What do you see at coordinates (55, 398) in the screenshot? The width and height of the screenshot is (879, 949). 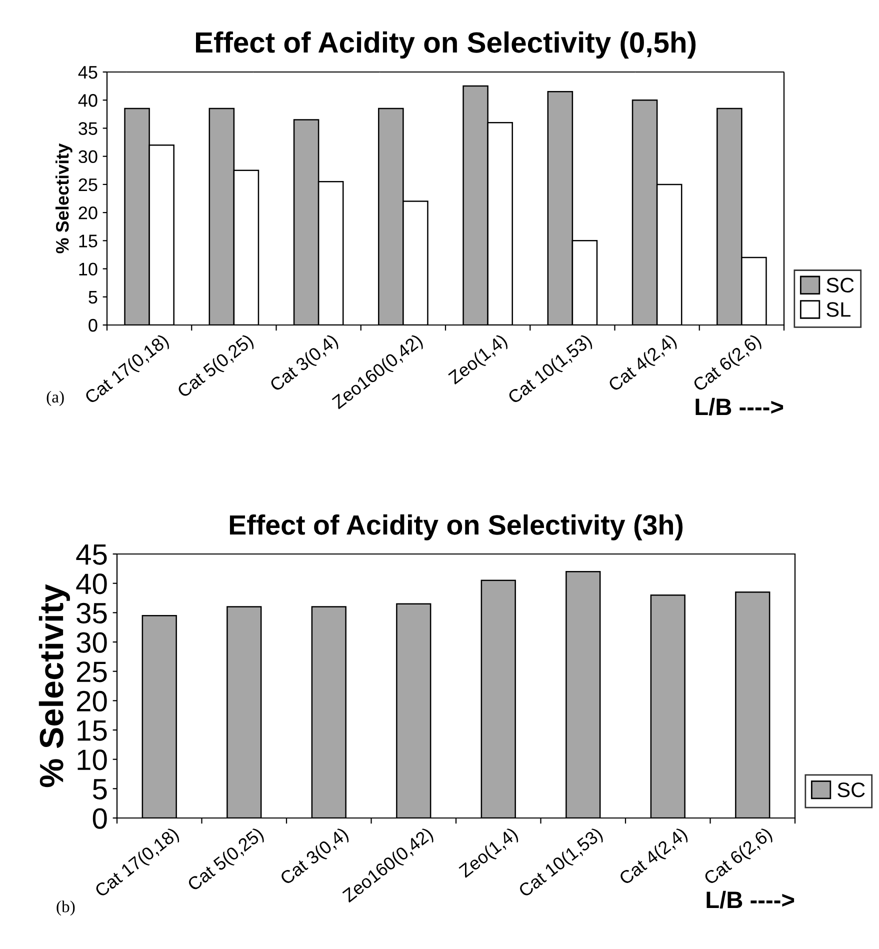 I see `text: (a)` at bounding box center [55, 398].